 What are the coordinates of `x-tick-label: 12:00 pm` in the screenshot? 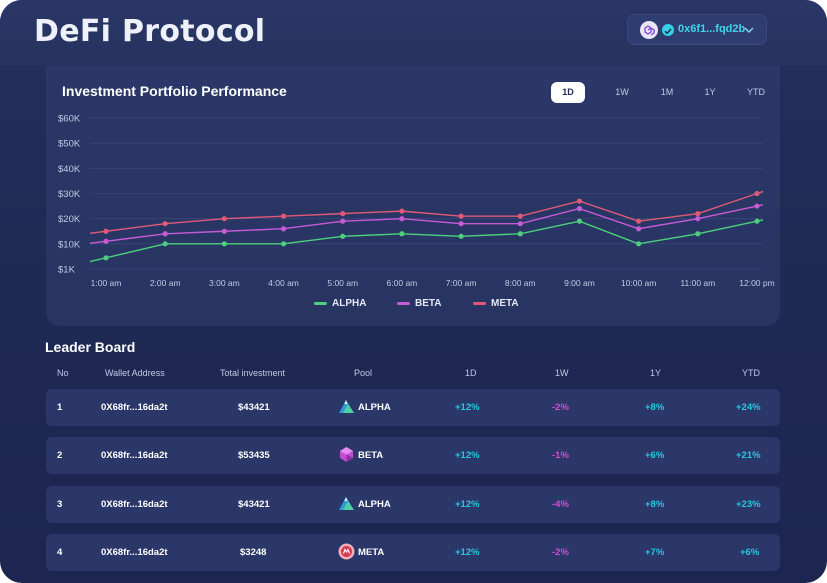 It's located at (756, 283).